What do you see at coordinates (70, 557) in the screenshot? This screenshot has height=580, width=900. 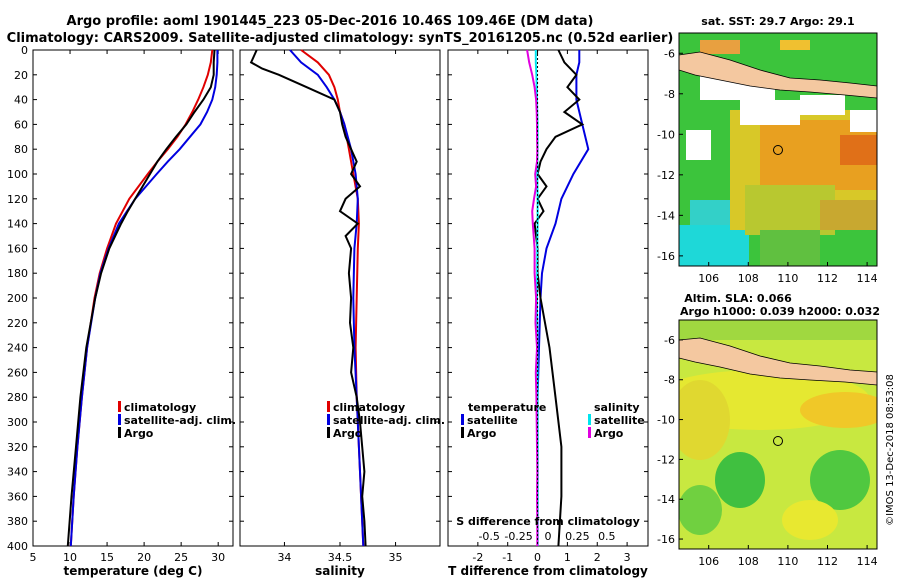 I see `x-tick-label: 10` at bounding box center [70, 557].